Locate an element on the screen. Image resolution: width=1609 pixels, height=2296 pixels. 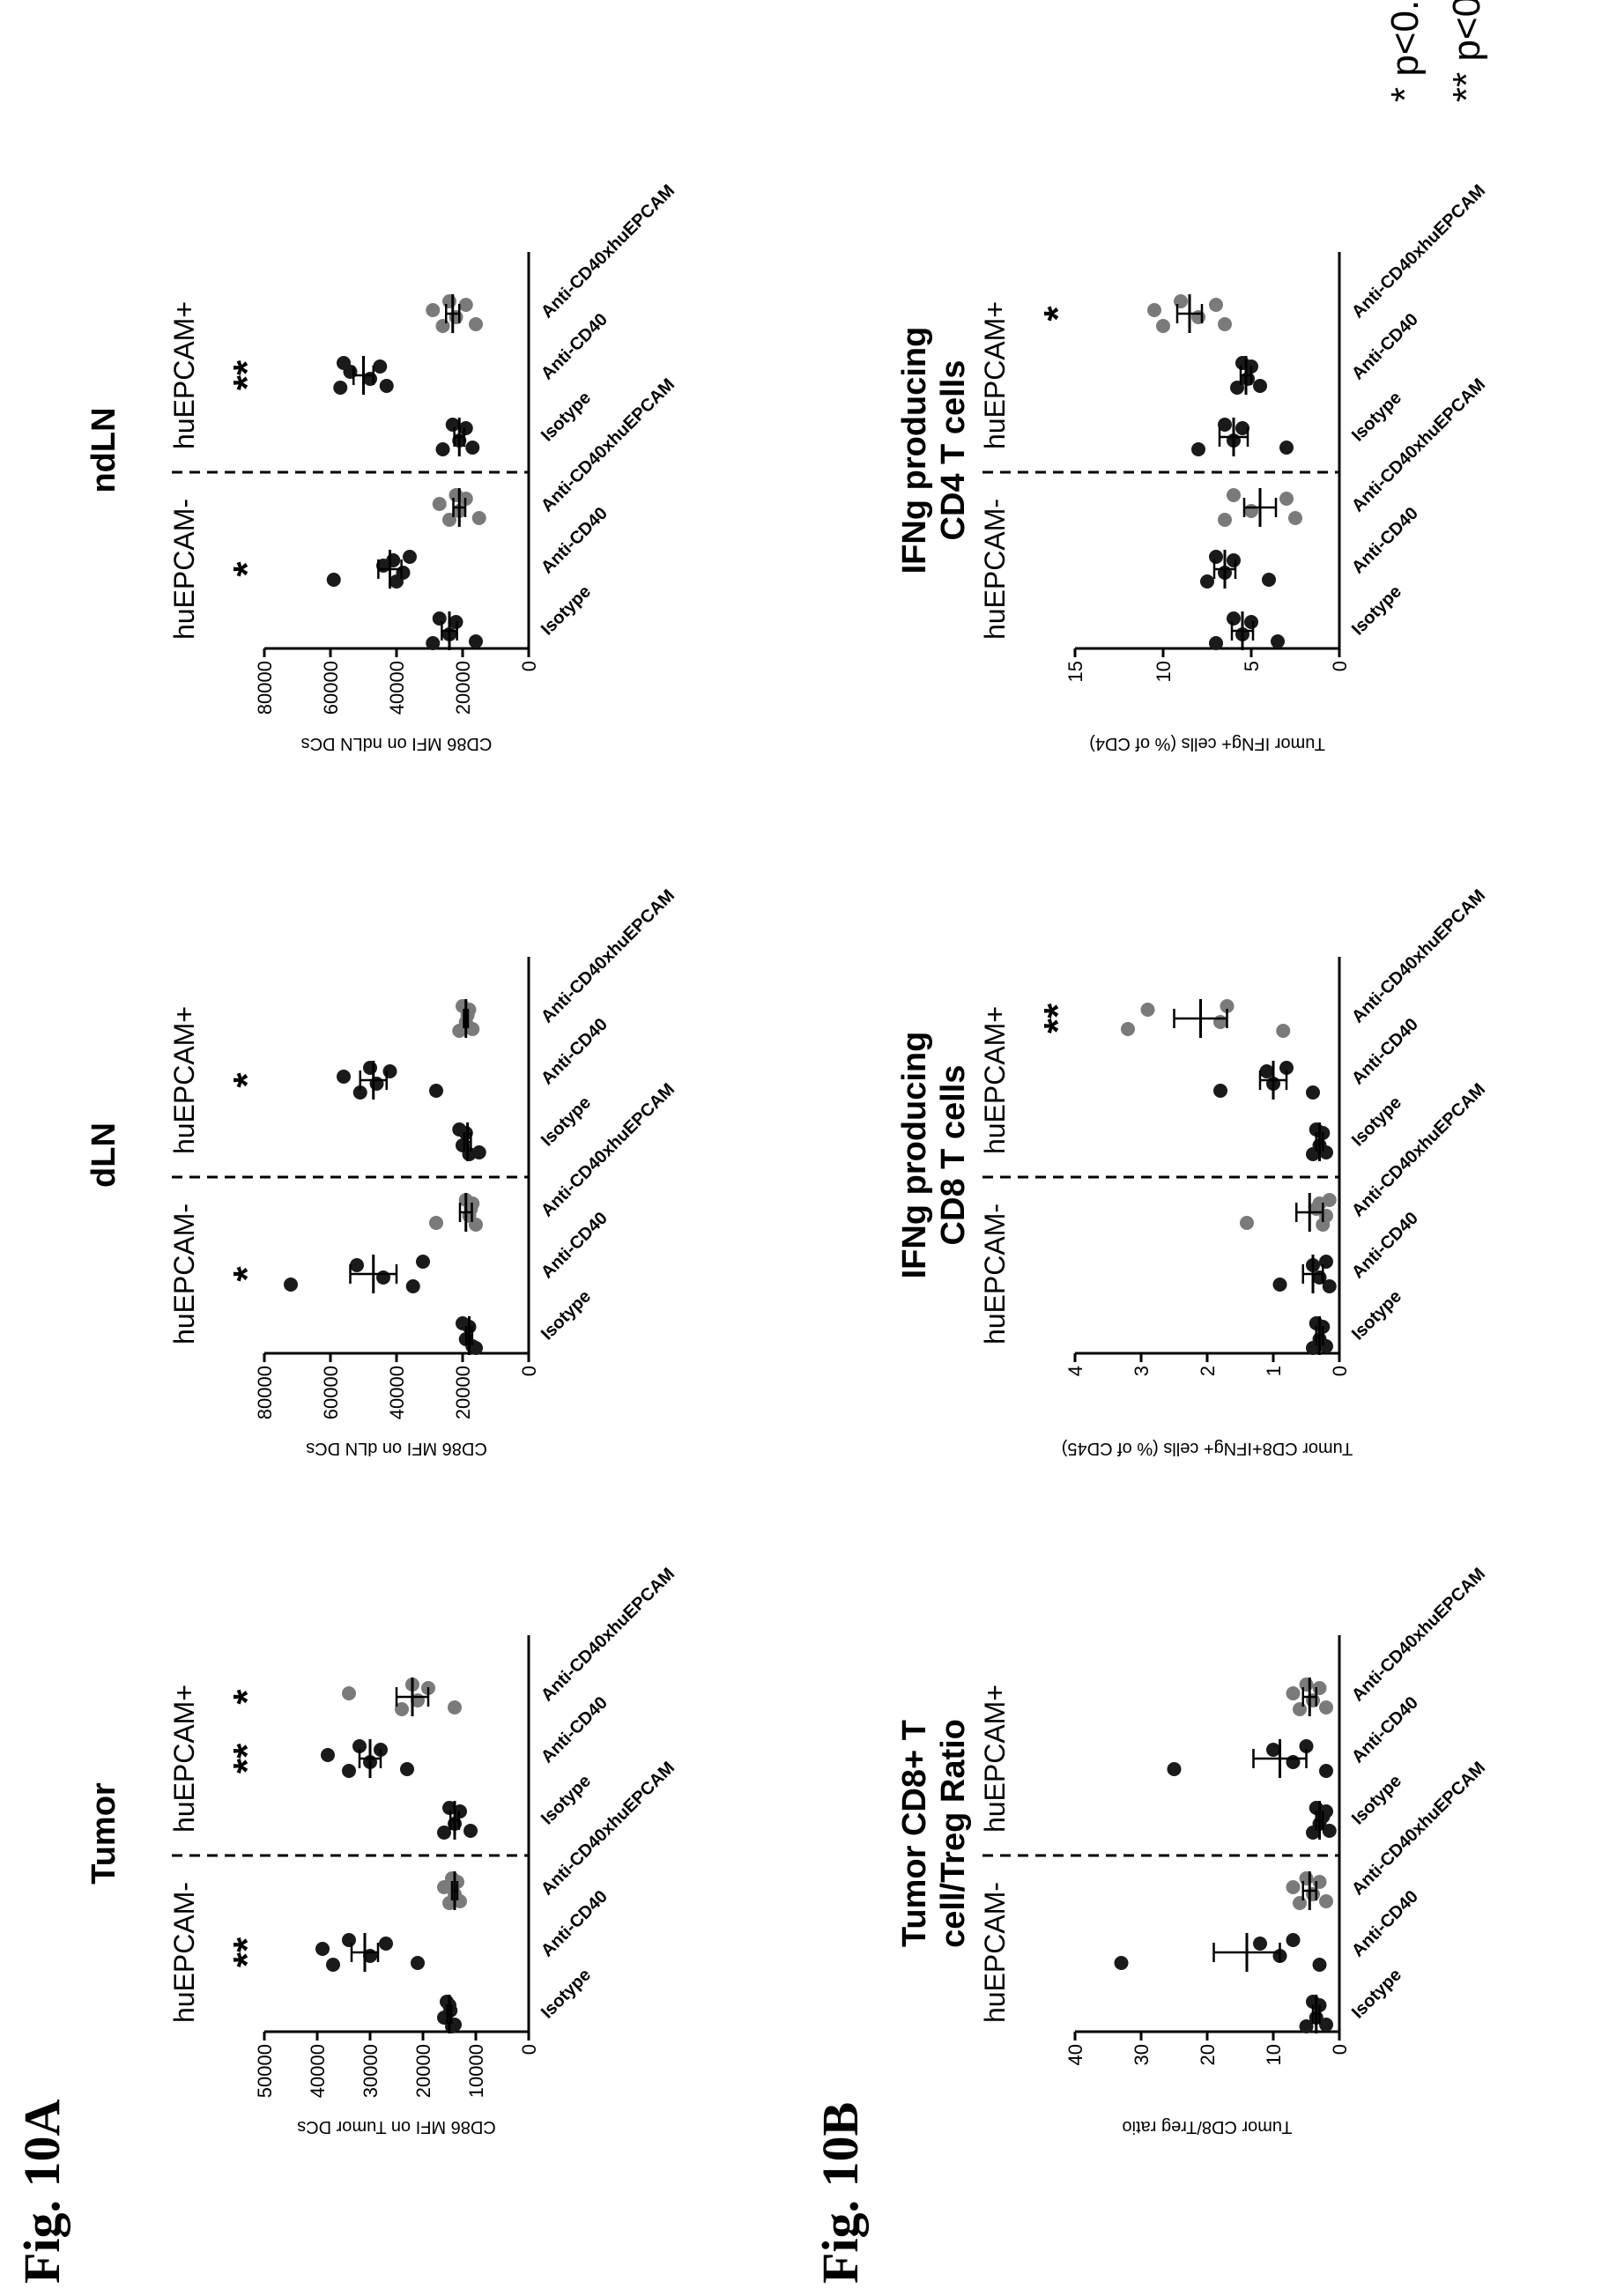
legend-p005: * p<0.05 is located at coordinates (1405, 51).